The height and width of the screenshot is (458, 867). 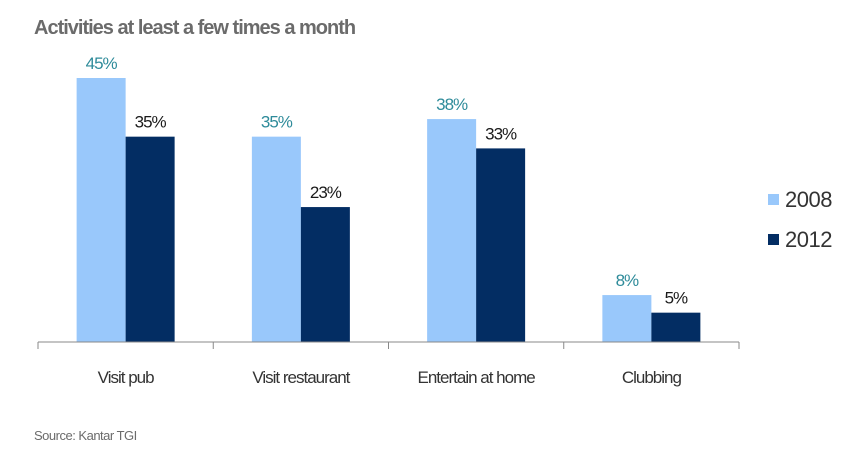 I want to click on data-label-2008-1: 35%, so click(x=277, y=122).